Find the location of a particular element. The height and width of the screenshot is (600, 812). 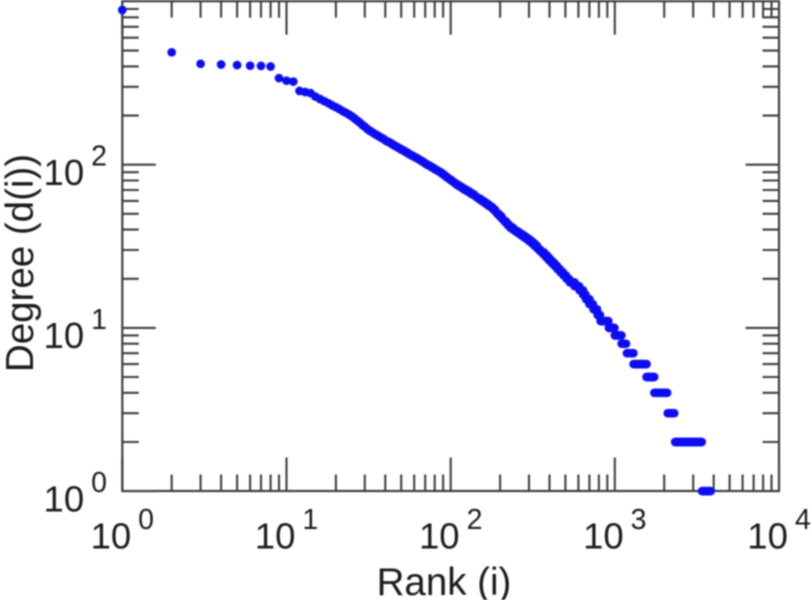

svg-text: Rank (i) is located at coordinates (444, 580).